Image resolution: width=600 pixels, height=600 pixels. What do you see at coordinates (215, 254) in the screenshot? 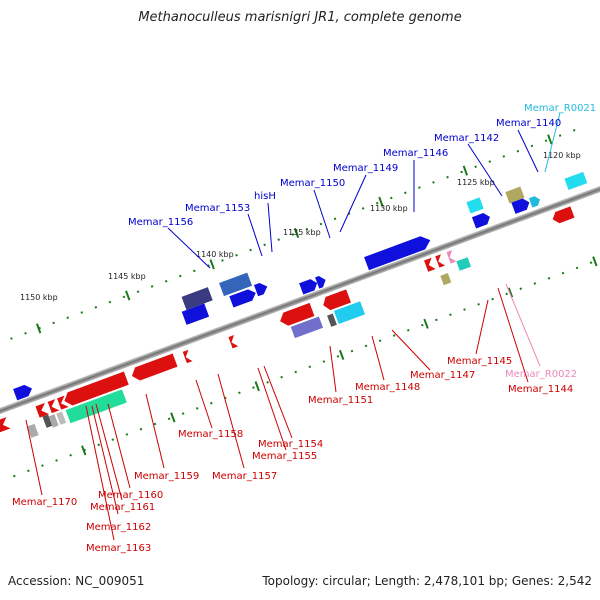
I see `scale-label-1140: 1140 kbp` at bounding box center [215, 254].